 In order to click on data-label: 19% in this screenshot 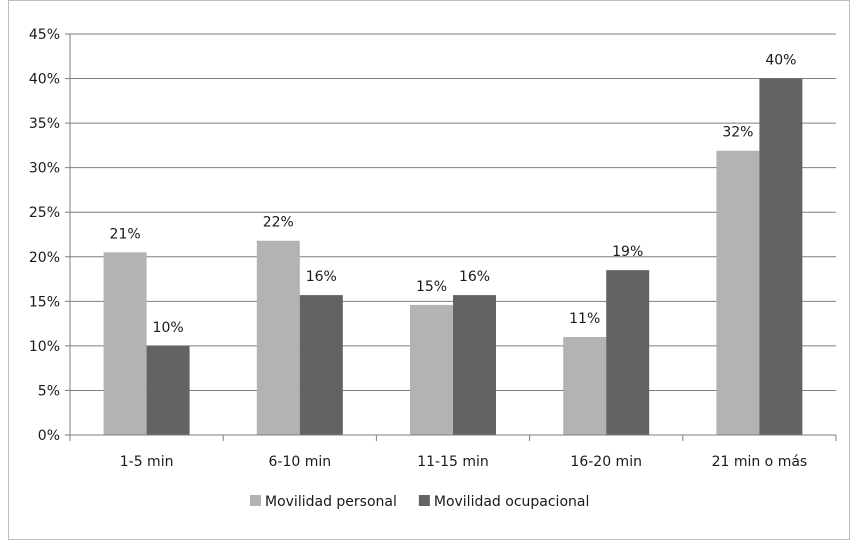, I will do `click(627, 252)`.